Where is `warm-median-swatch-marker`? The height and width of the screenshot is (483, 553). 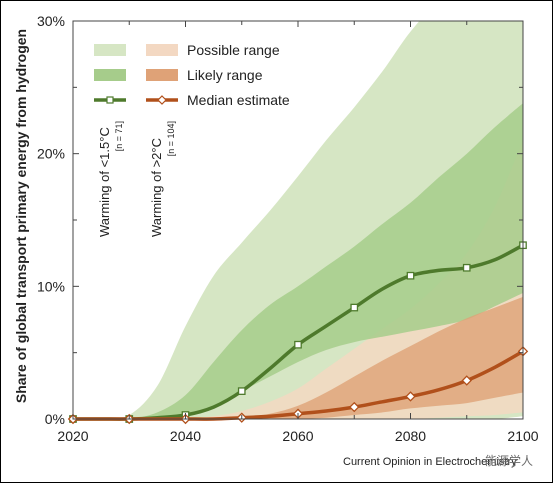
warm-median-swatch-marker is located at coordinates (162, 100).